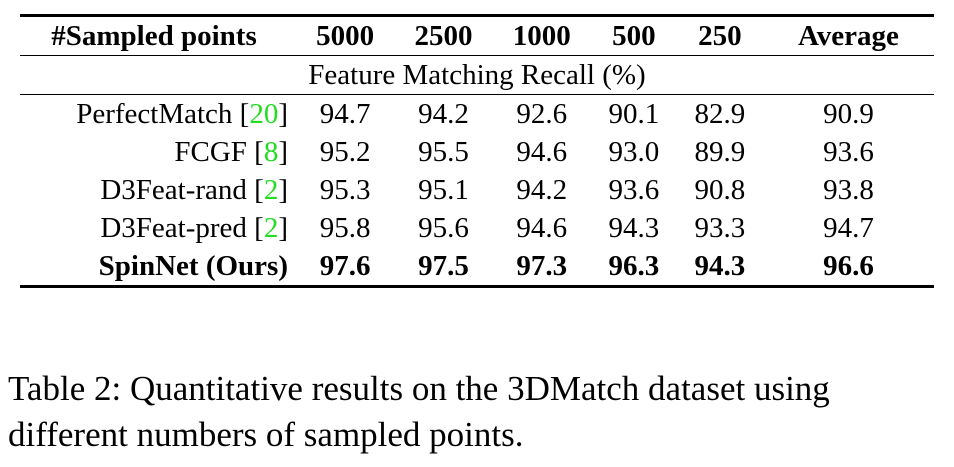  What do you see at coordinates (848, 266) in the screenshot?
I see `table-cell: 96.6` at bounding box center [848, 266].